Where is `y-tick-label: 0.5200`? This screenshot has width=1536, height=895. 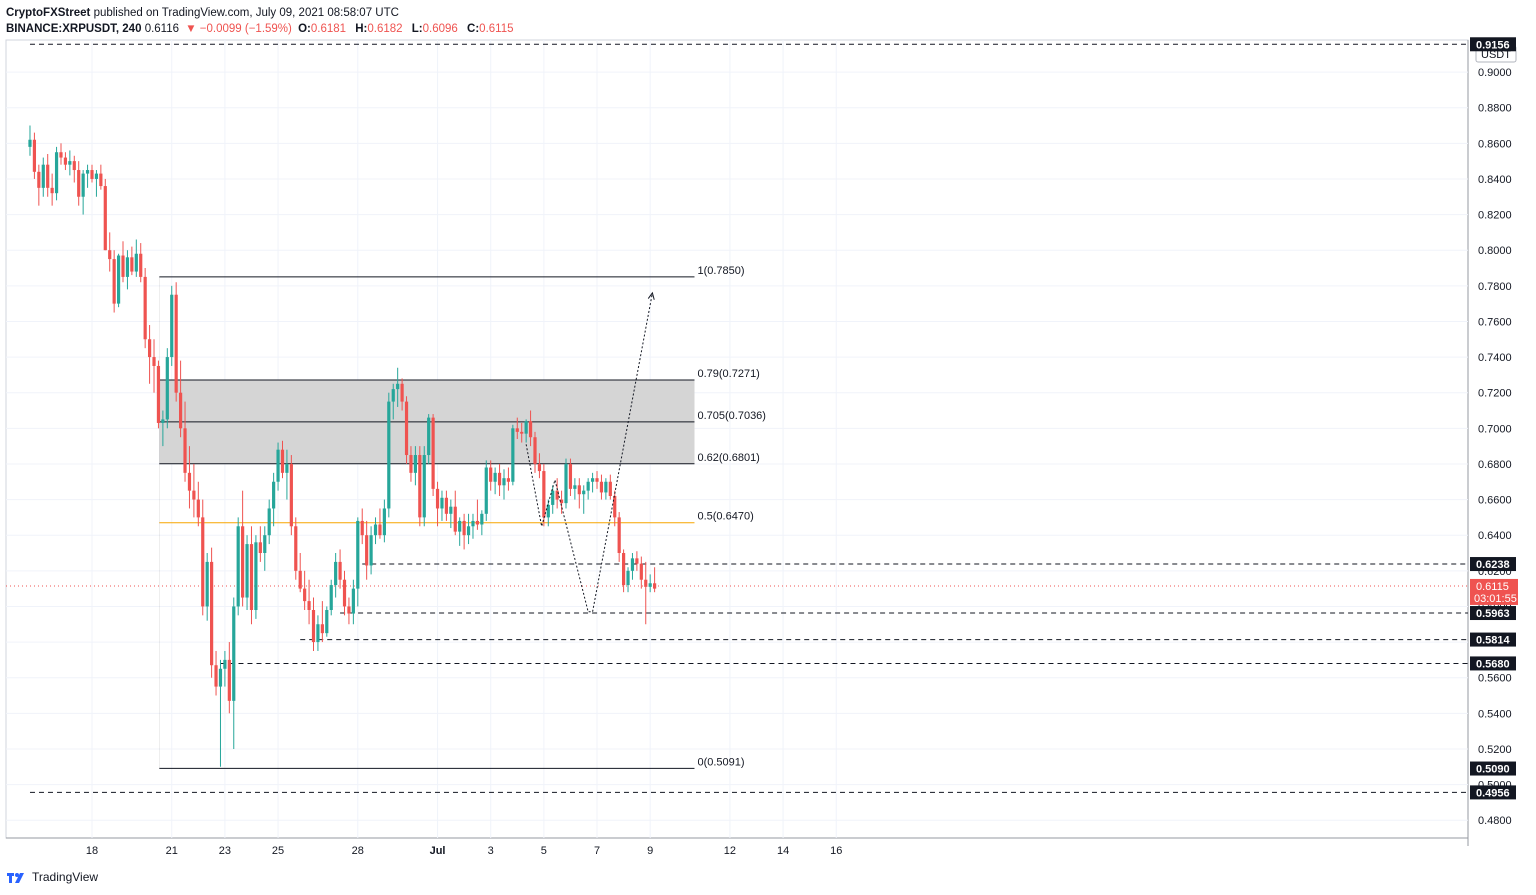
y-tick-label: 0.5200 is located at coordinates (1495, 750).